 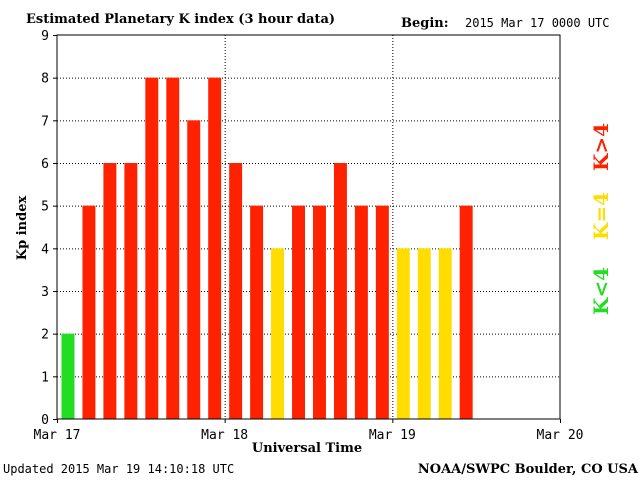 What do you see at coordinates (45, 292) in the screenshot?
I see `y-tick-label: 3` at bounding box center [45, 292].